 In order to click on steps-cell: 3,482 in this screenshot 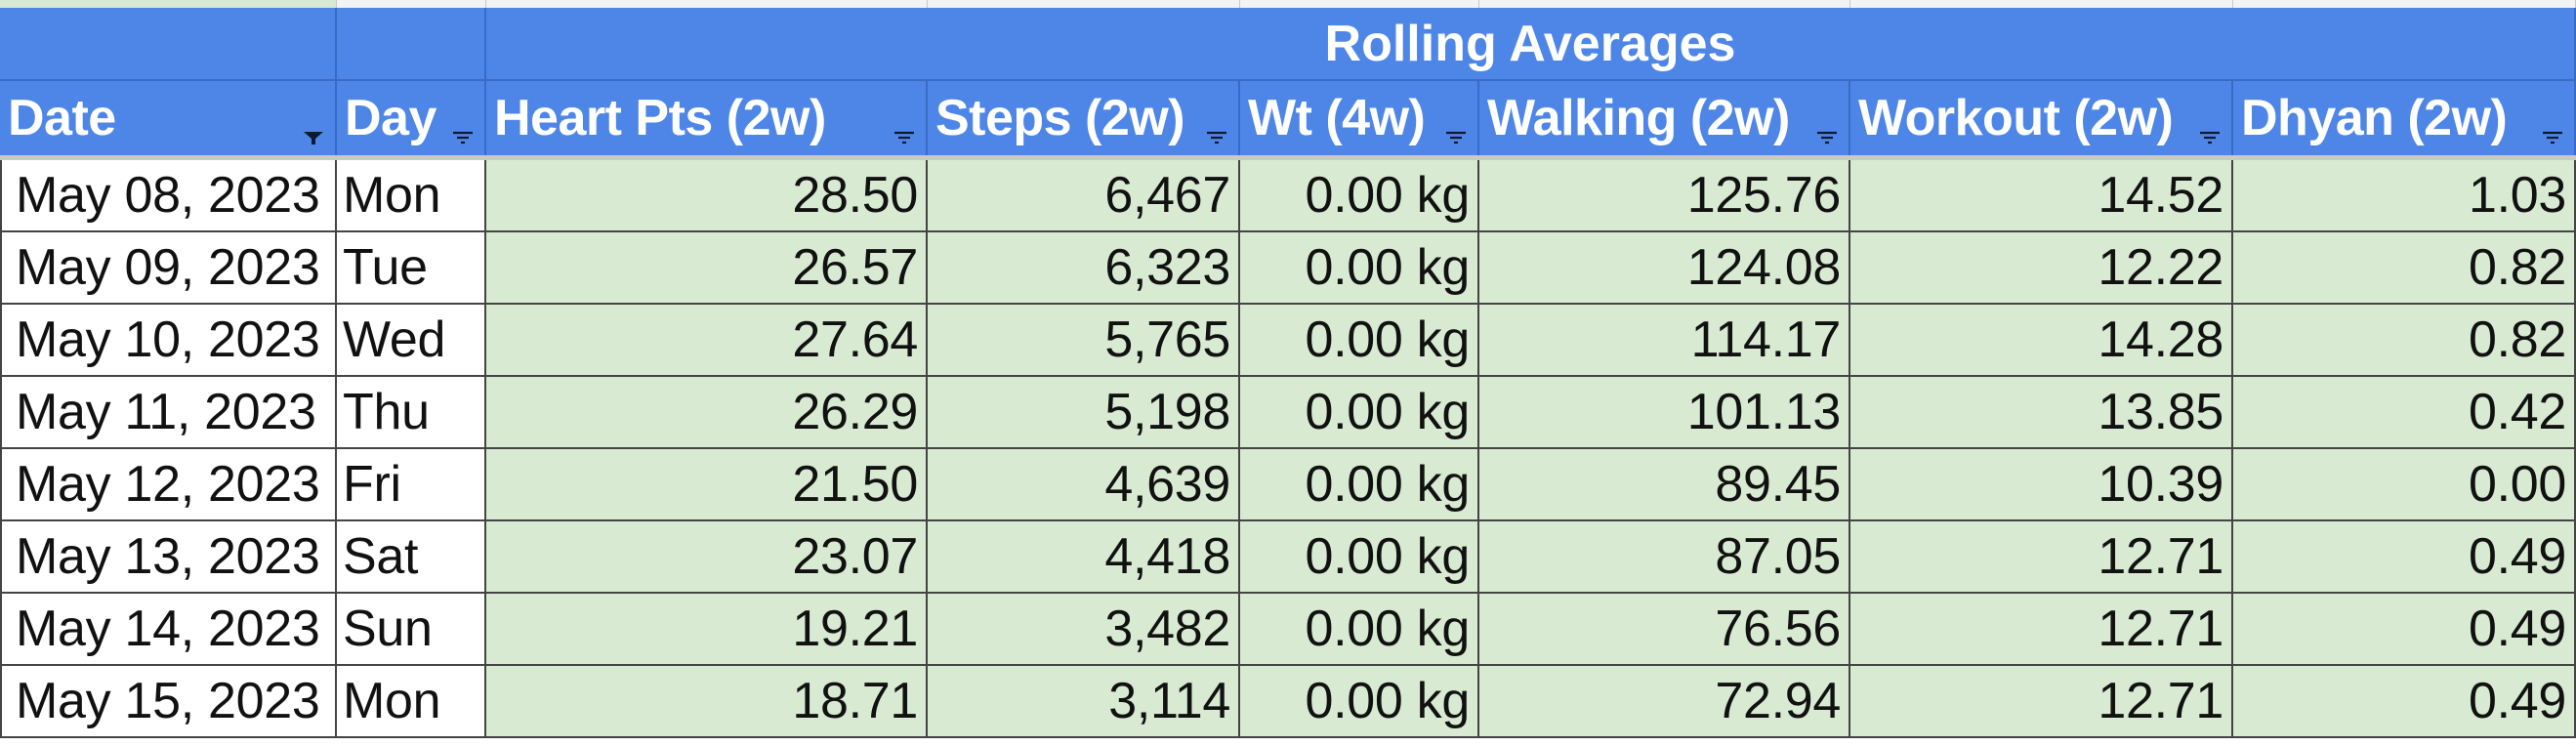, I will do `click(1084, 630)`.